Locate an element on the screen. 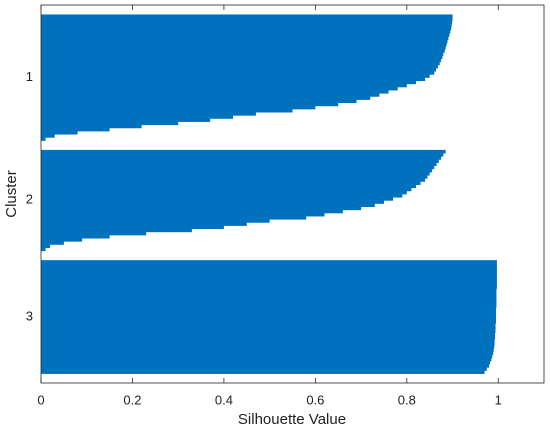 Image resolution: width=550 pixels, height=432 pixels. x-tick-label: 0 is located at coordinates (40, 399).